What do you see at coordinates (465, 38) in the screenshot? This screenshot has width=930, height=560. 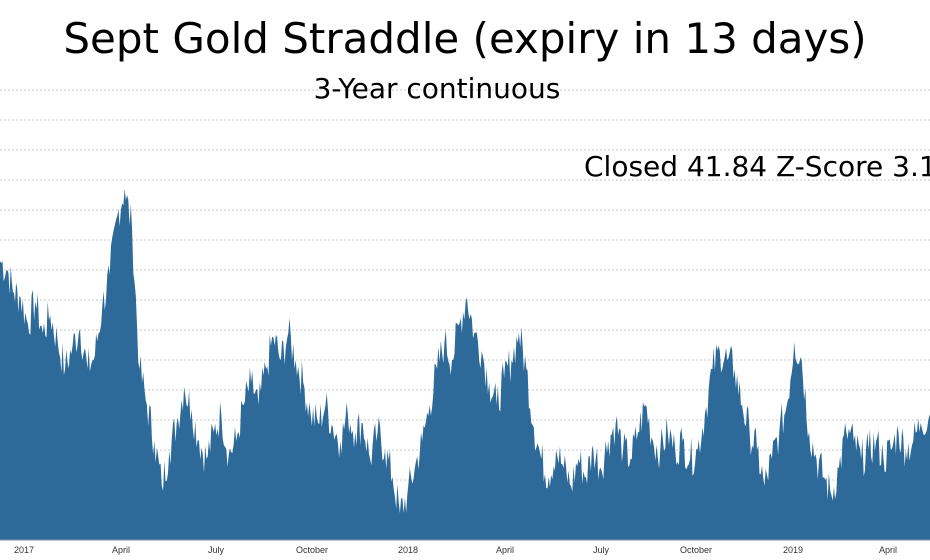 I see `chart-title: Sept Gold Straddle (expiry in 13 days)` at bounding box center [465, 38].